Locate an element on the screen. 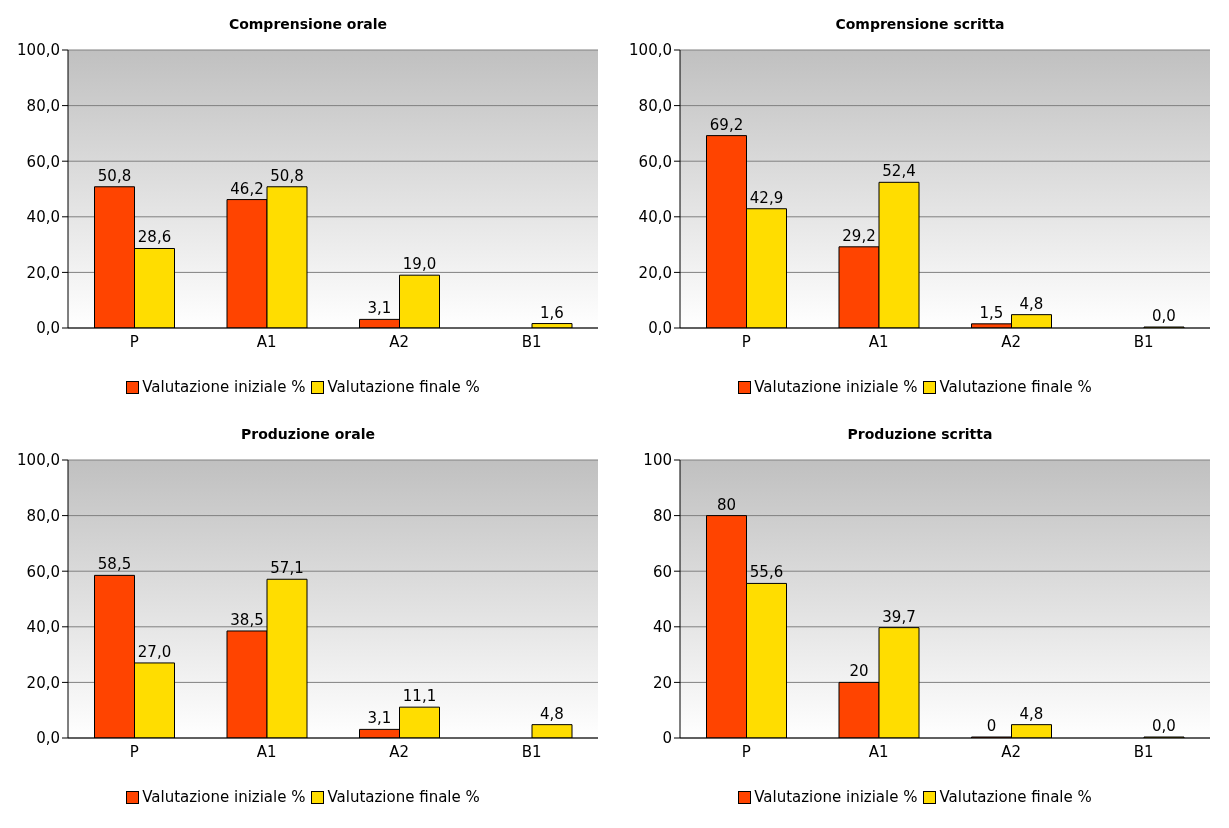 This screenshot has width=1229, height=828. data-label: 28,6 is located at coordinates (154, 237).